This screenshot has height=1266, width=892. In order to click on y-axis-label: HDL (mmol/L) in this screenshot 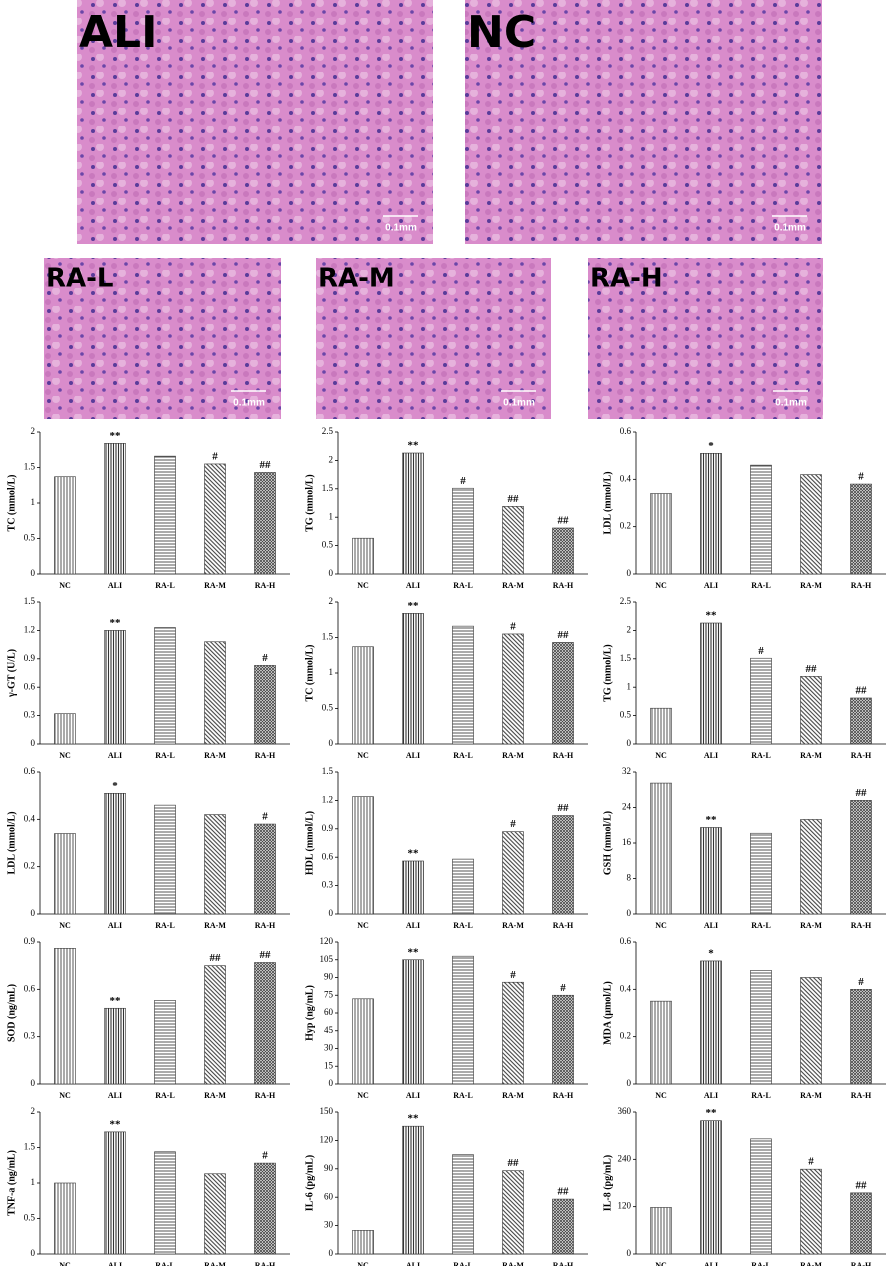, I will do `click(309, 843)`.